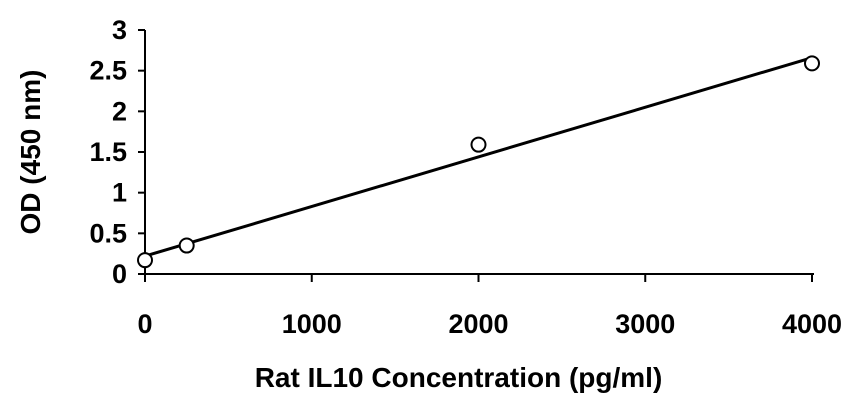 This screenshot has height=400, width=855. Describe the element at coordinates (119, 274) in the screenshot. I see `y-tick-label: 0` at that location.